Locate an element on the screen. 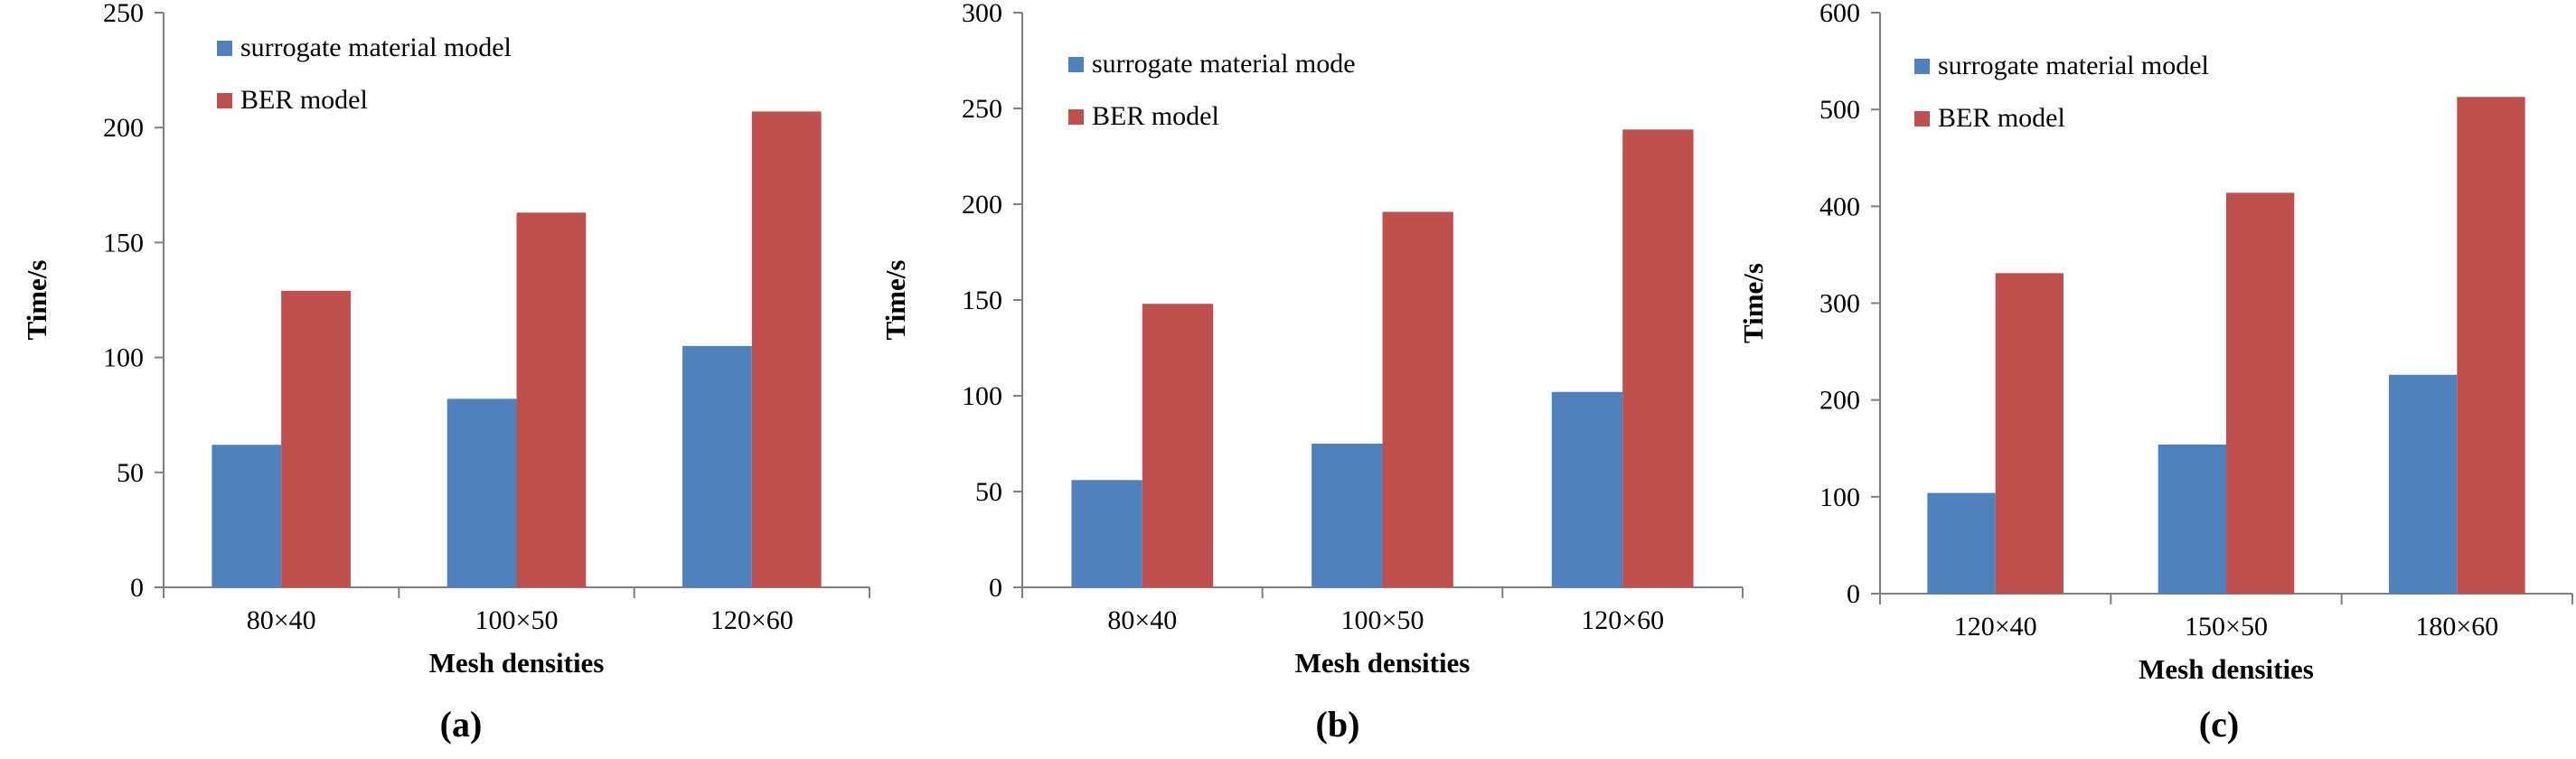 Image resolution: width=2576 pixels, height=759 pixels. x-tick-label: 150×50 is located at coordinates (2227, 627).